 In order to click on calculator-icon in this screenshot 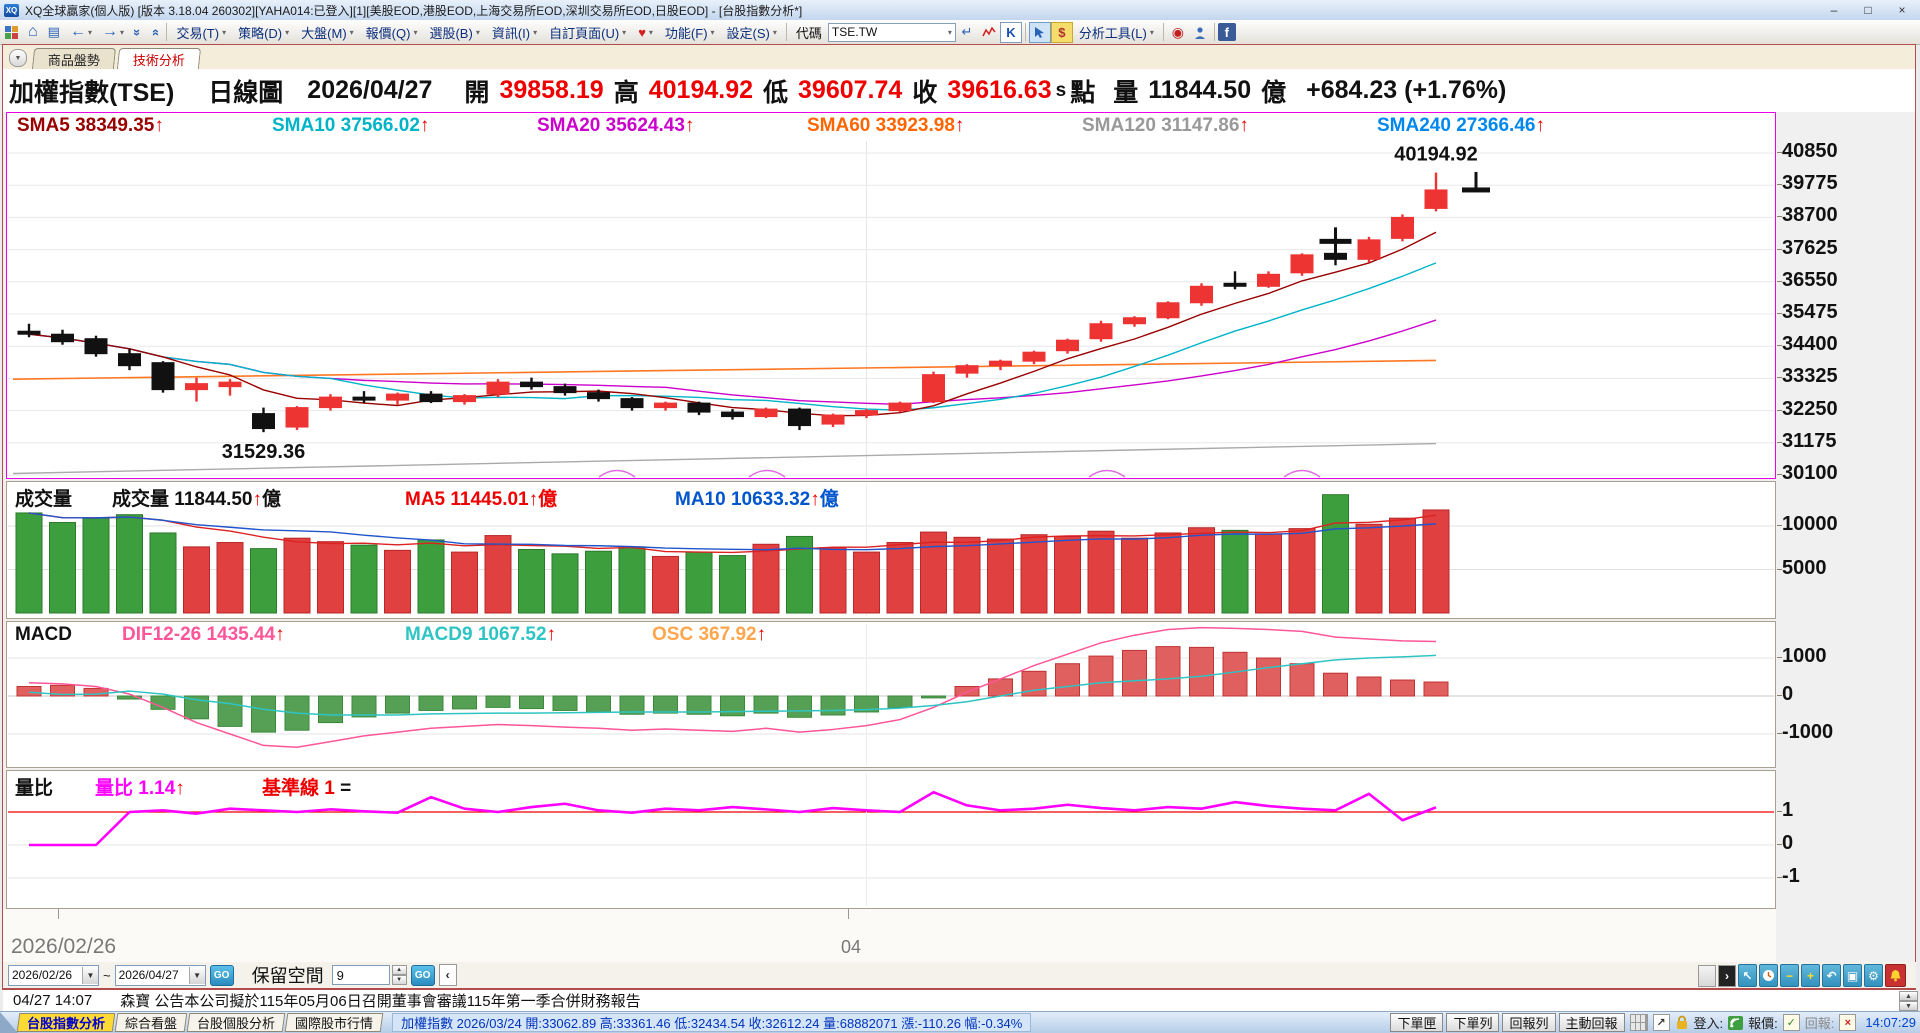, I will do `click(1638, 1022)`.